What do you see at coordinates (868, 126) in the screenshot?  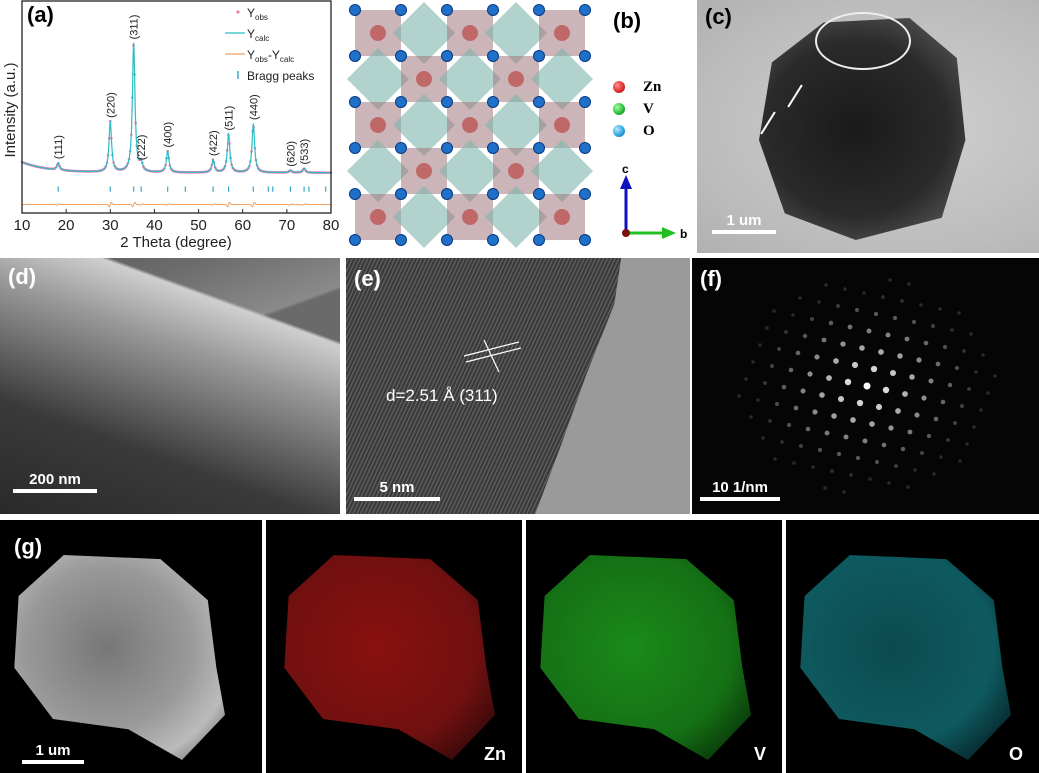 I see `panel-c-tem-image: (c) 1 um` at bounding box center [868, 126].